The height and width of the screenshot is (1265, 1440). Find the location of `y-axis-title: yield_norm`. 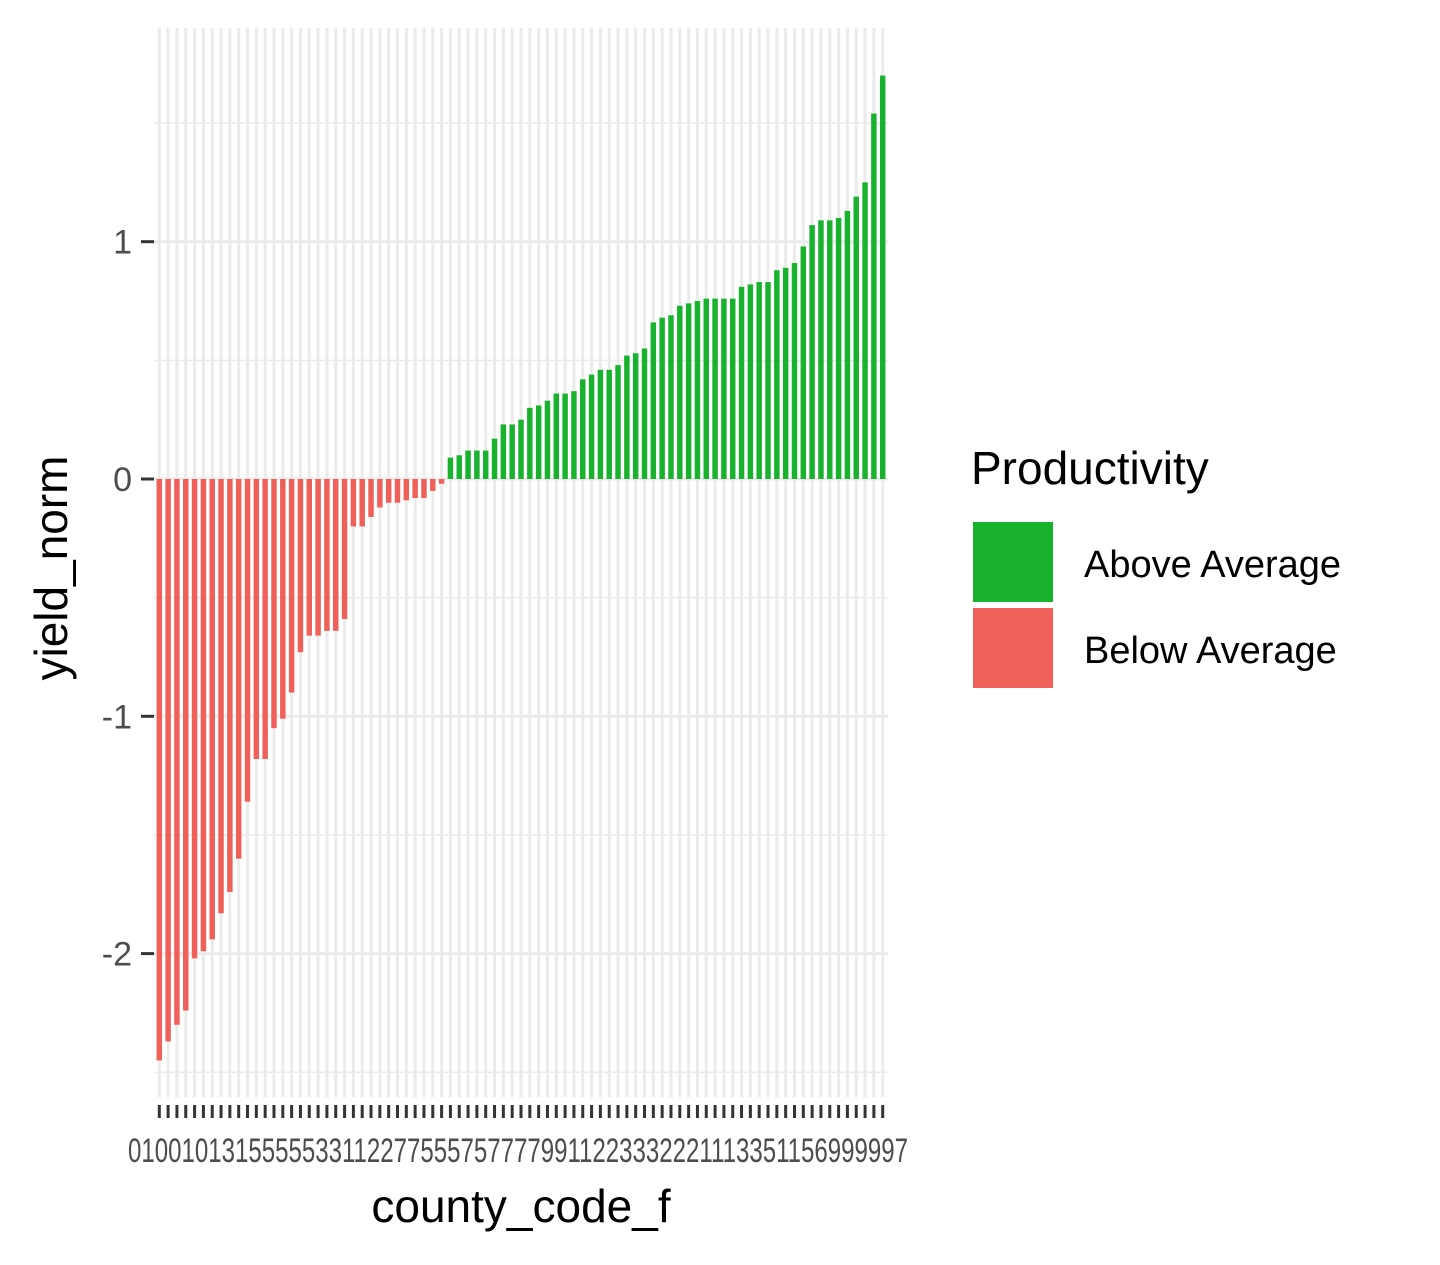

y-axis-title: yield_norm is located at coordinates (51, 568).